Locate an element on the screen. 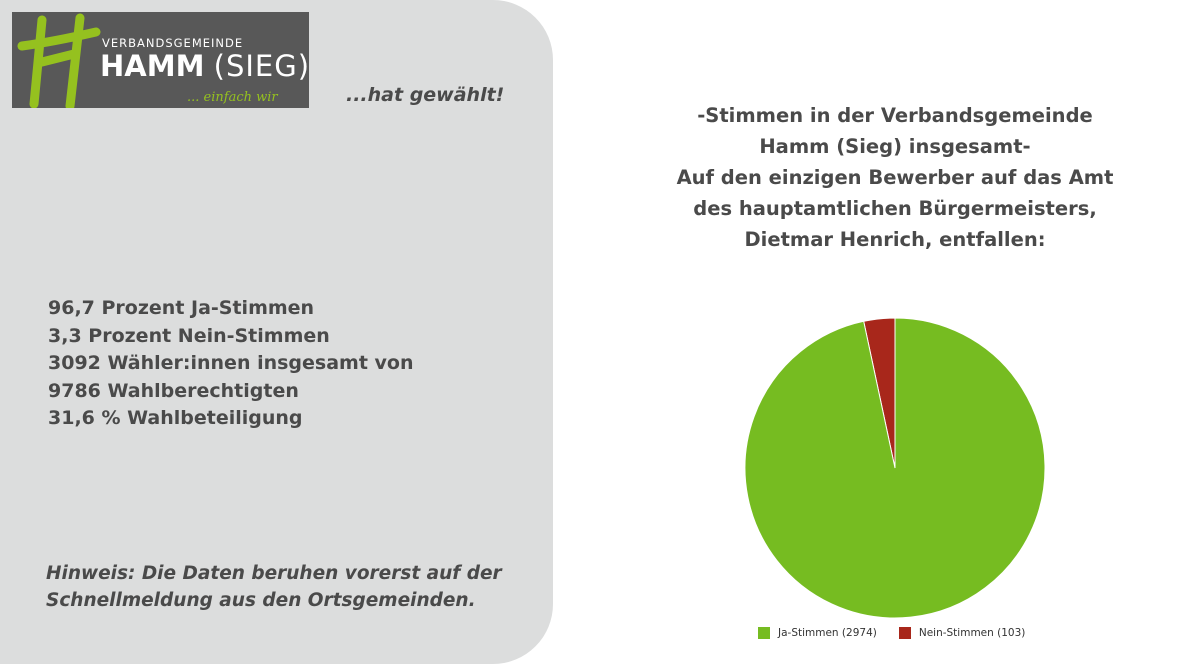 The width and height of the screenshot is (1180, 664). legend-swatch-ja is located at coordinates (764, 633).